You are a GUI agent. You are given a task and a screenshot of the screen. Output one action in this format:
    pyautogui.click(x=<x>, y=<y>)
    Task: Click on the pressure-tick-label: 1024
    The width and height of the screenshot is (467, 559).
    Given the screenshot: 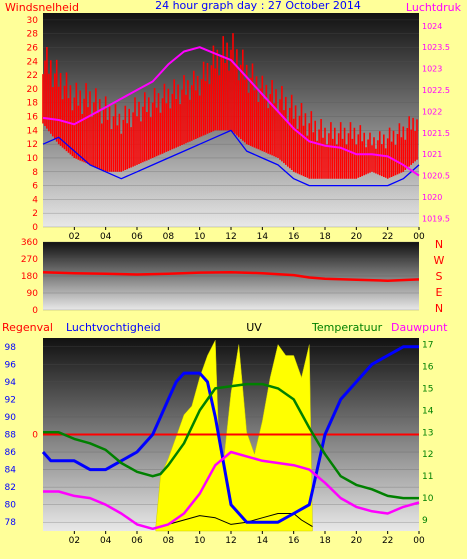 What is the action you would take?
    pyautogui.click(x=432, y=26)
    